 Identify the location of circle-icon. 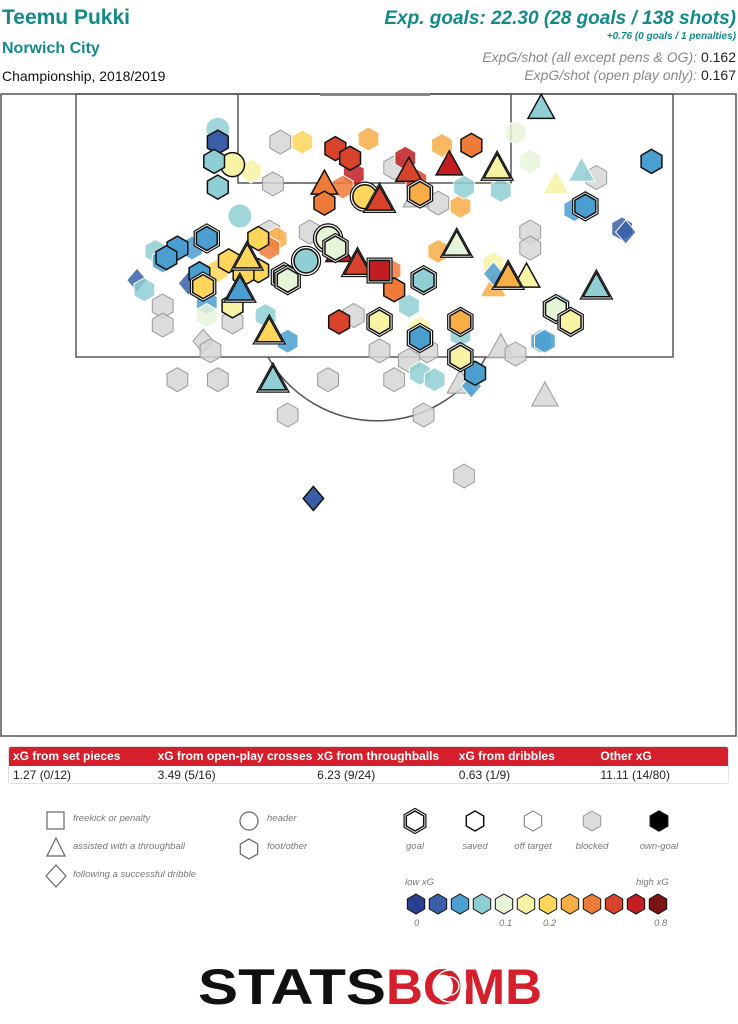
(249, 821).